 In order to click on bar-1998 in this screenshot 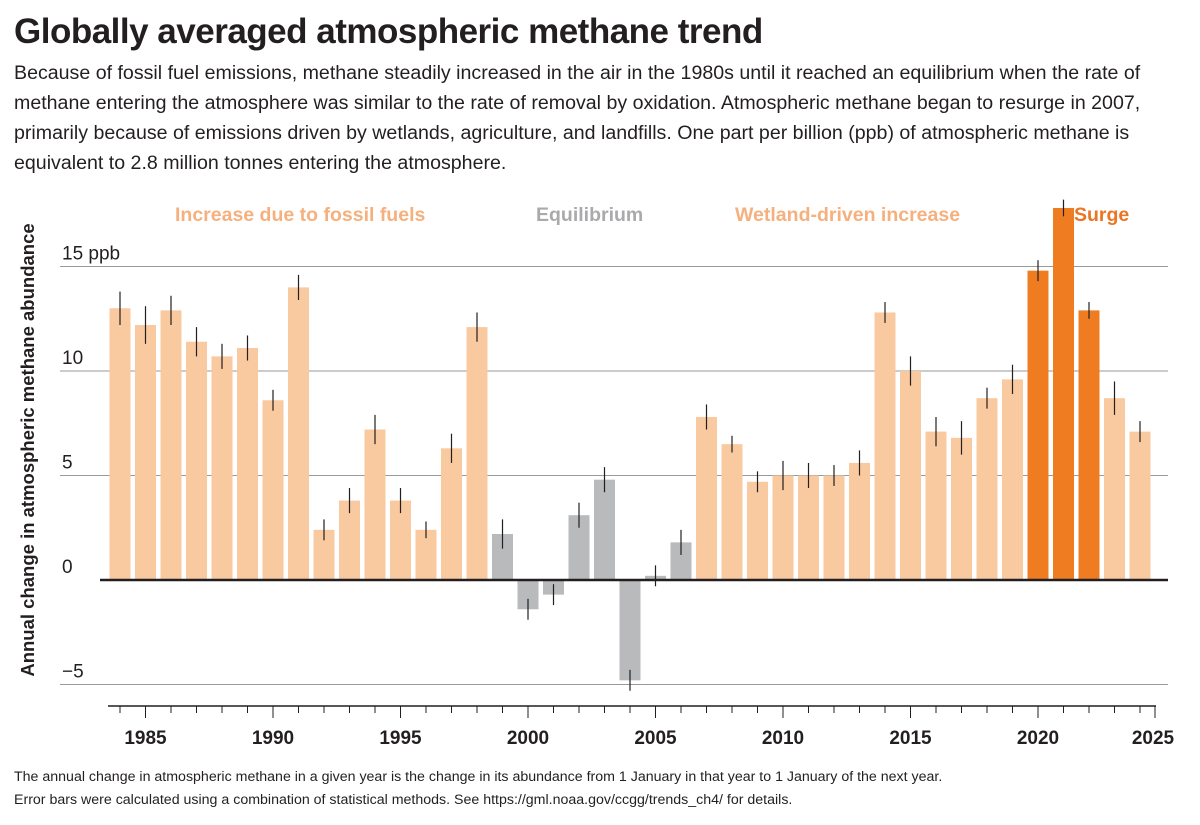, I will do `click(477, 453)`.